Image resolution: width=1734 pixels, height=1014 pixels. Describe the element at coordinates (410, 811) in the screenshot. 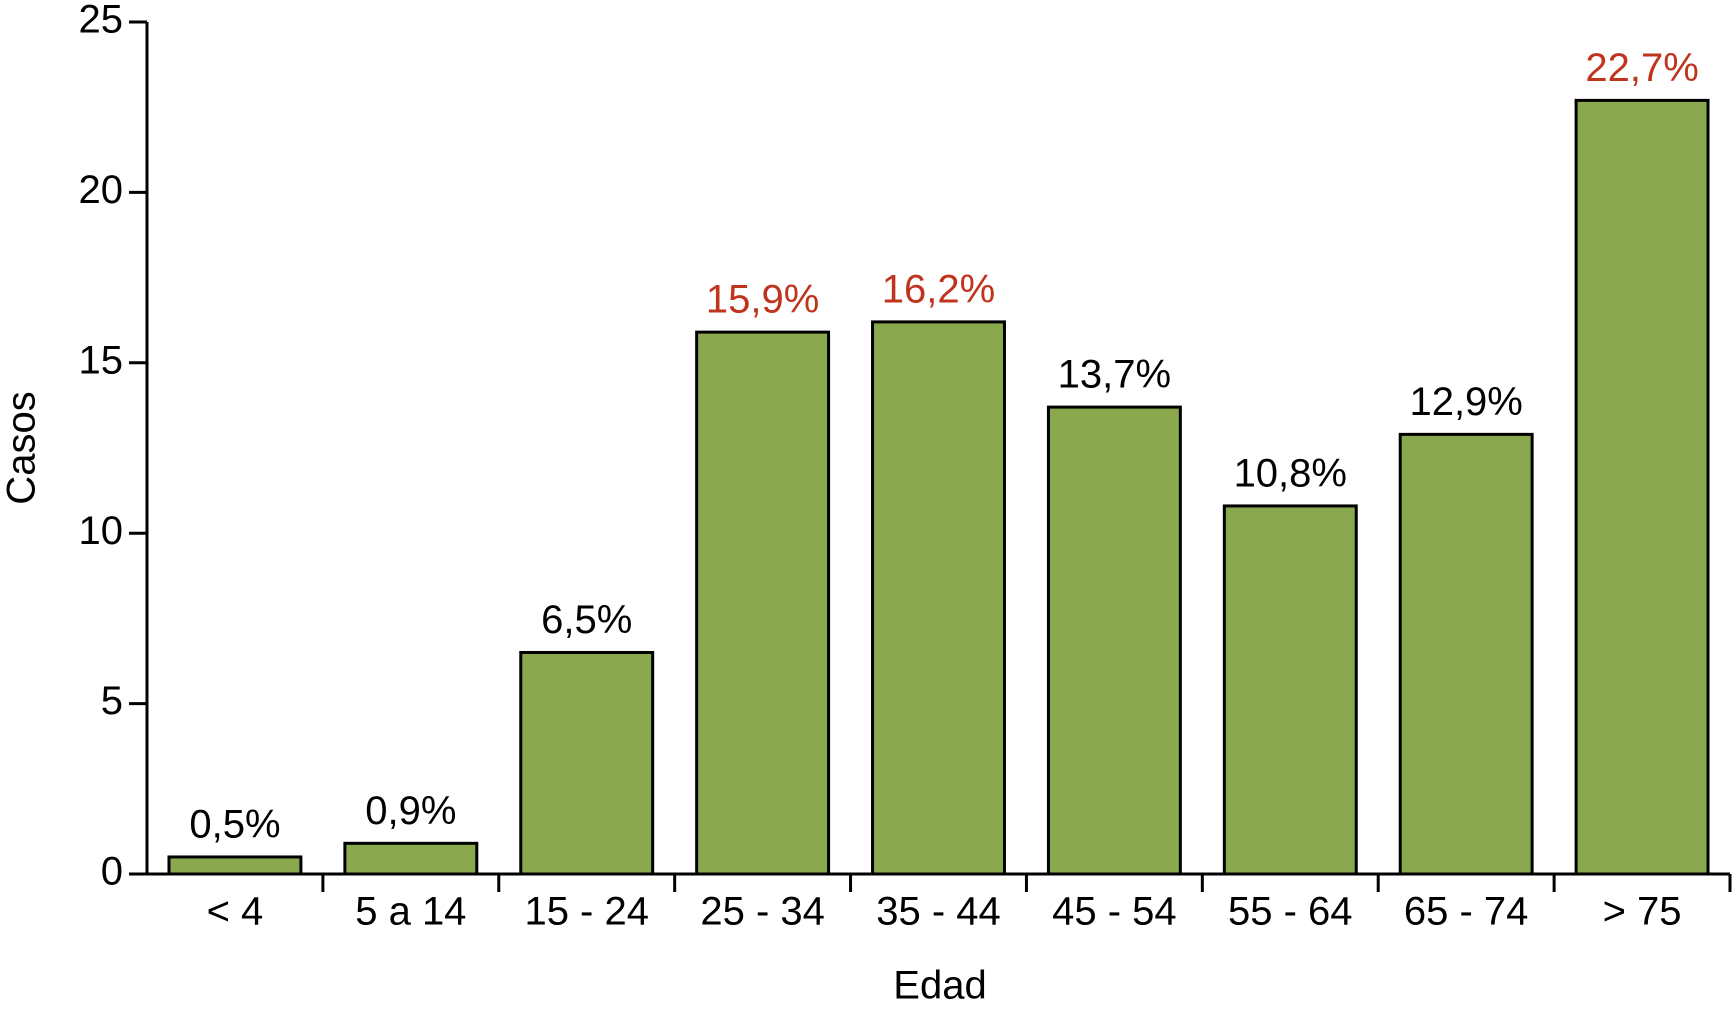

I see `value-label: 0,9%` at that location.